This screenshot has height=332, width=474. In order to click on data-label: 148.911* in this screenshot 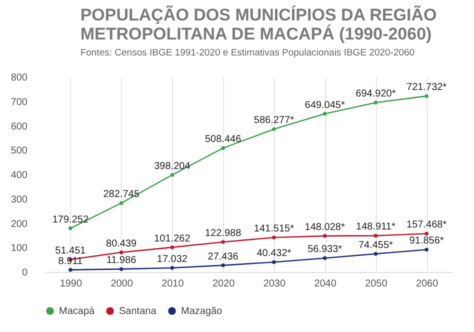, I will do `click(376, 227)`.